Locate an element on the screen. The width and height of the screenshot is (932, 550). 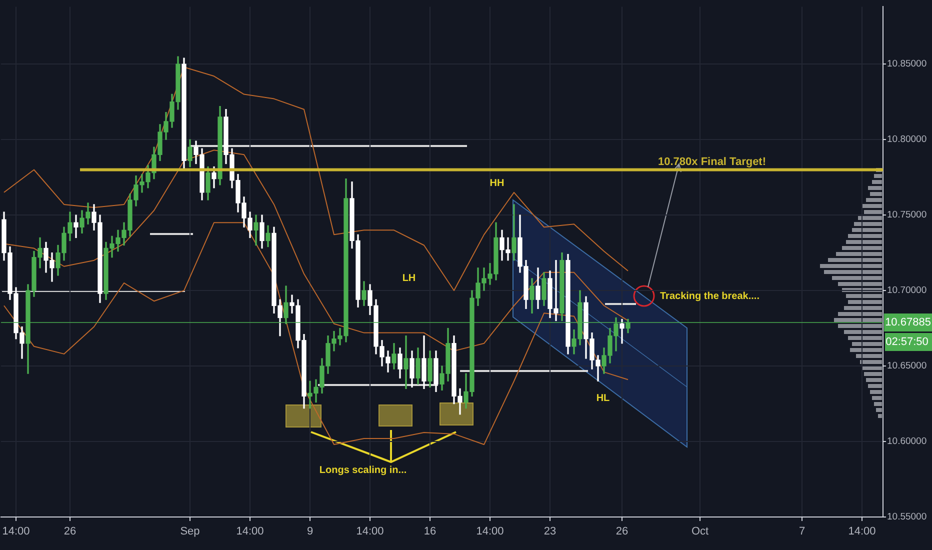
annotation: LH is located at coordinates (409, 278).